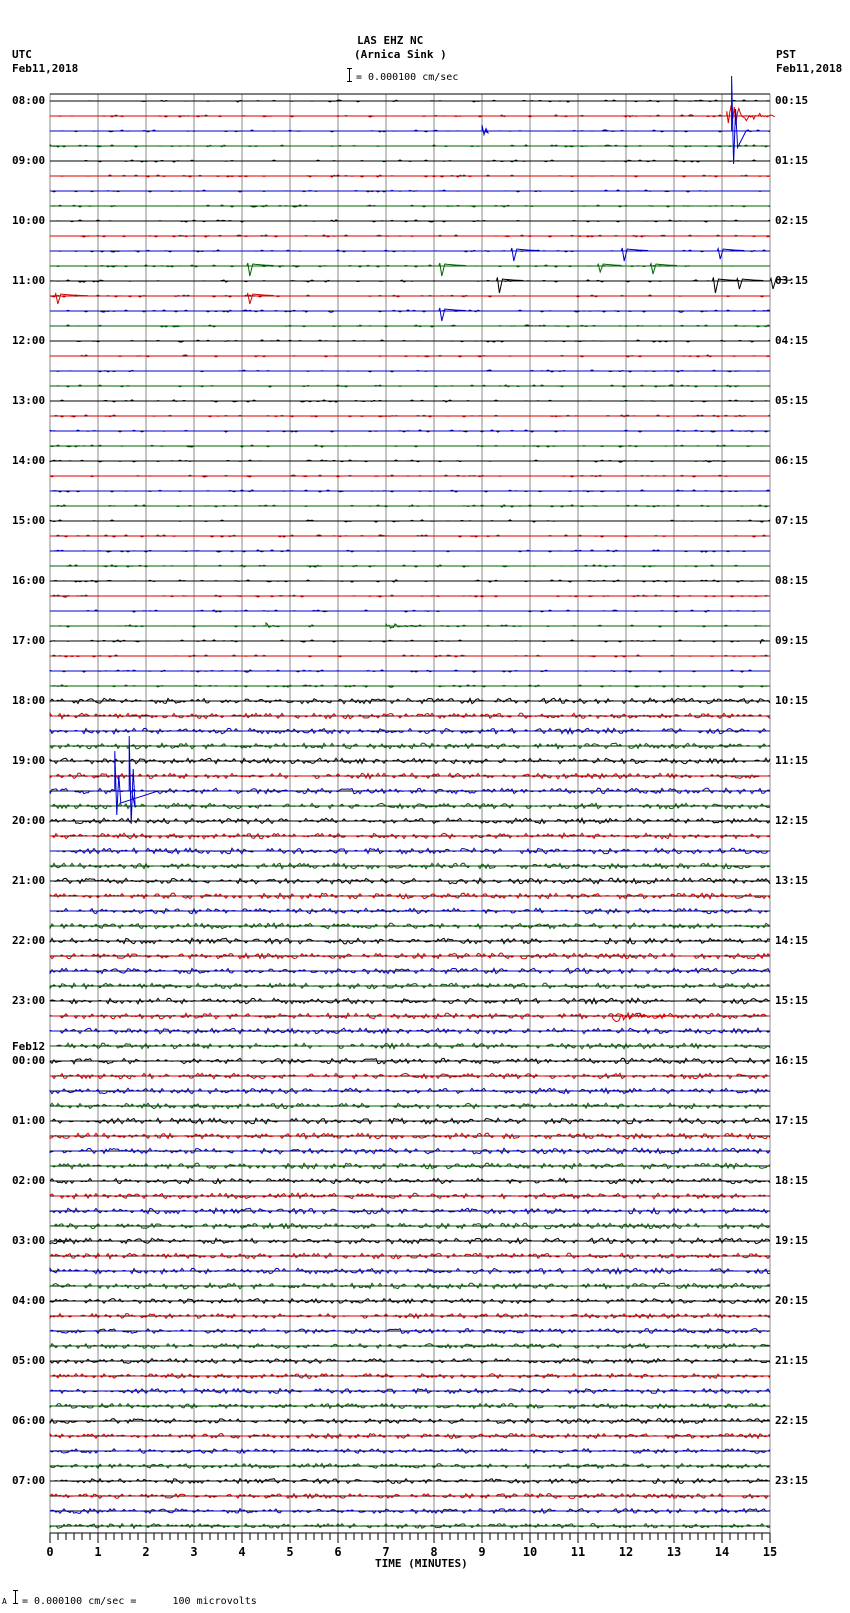  What do you see at coordinates (770, 1552) in the screenshot?
I see `x-tick-label: 15` at bounding box center [770, 1552].